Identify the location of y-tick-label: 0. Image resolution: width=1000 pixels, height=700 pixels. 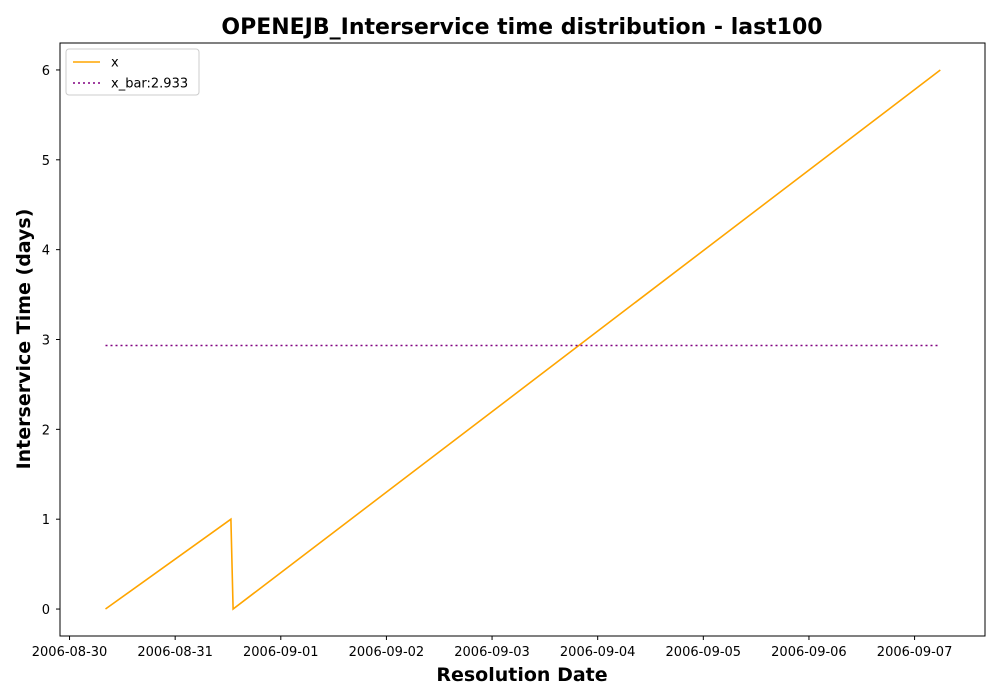
(46, 610).